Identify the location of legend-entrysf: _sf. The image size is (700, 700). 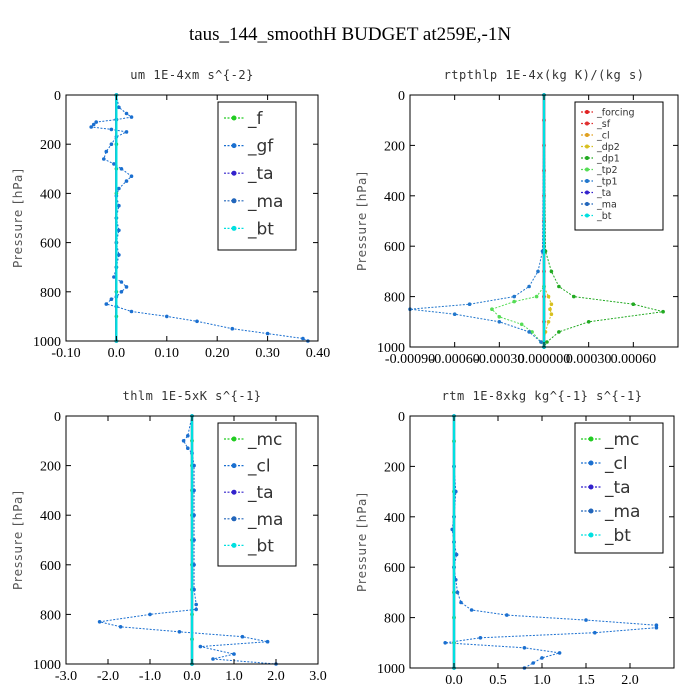
(596, 124).